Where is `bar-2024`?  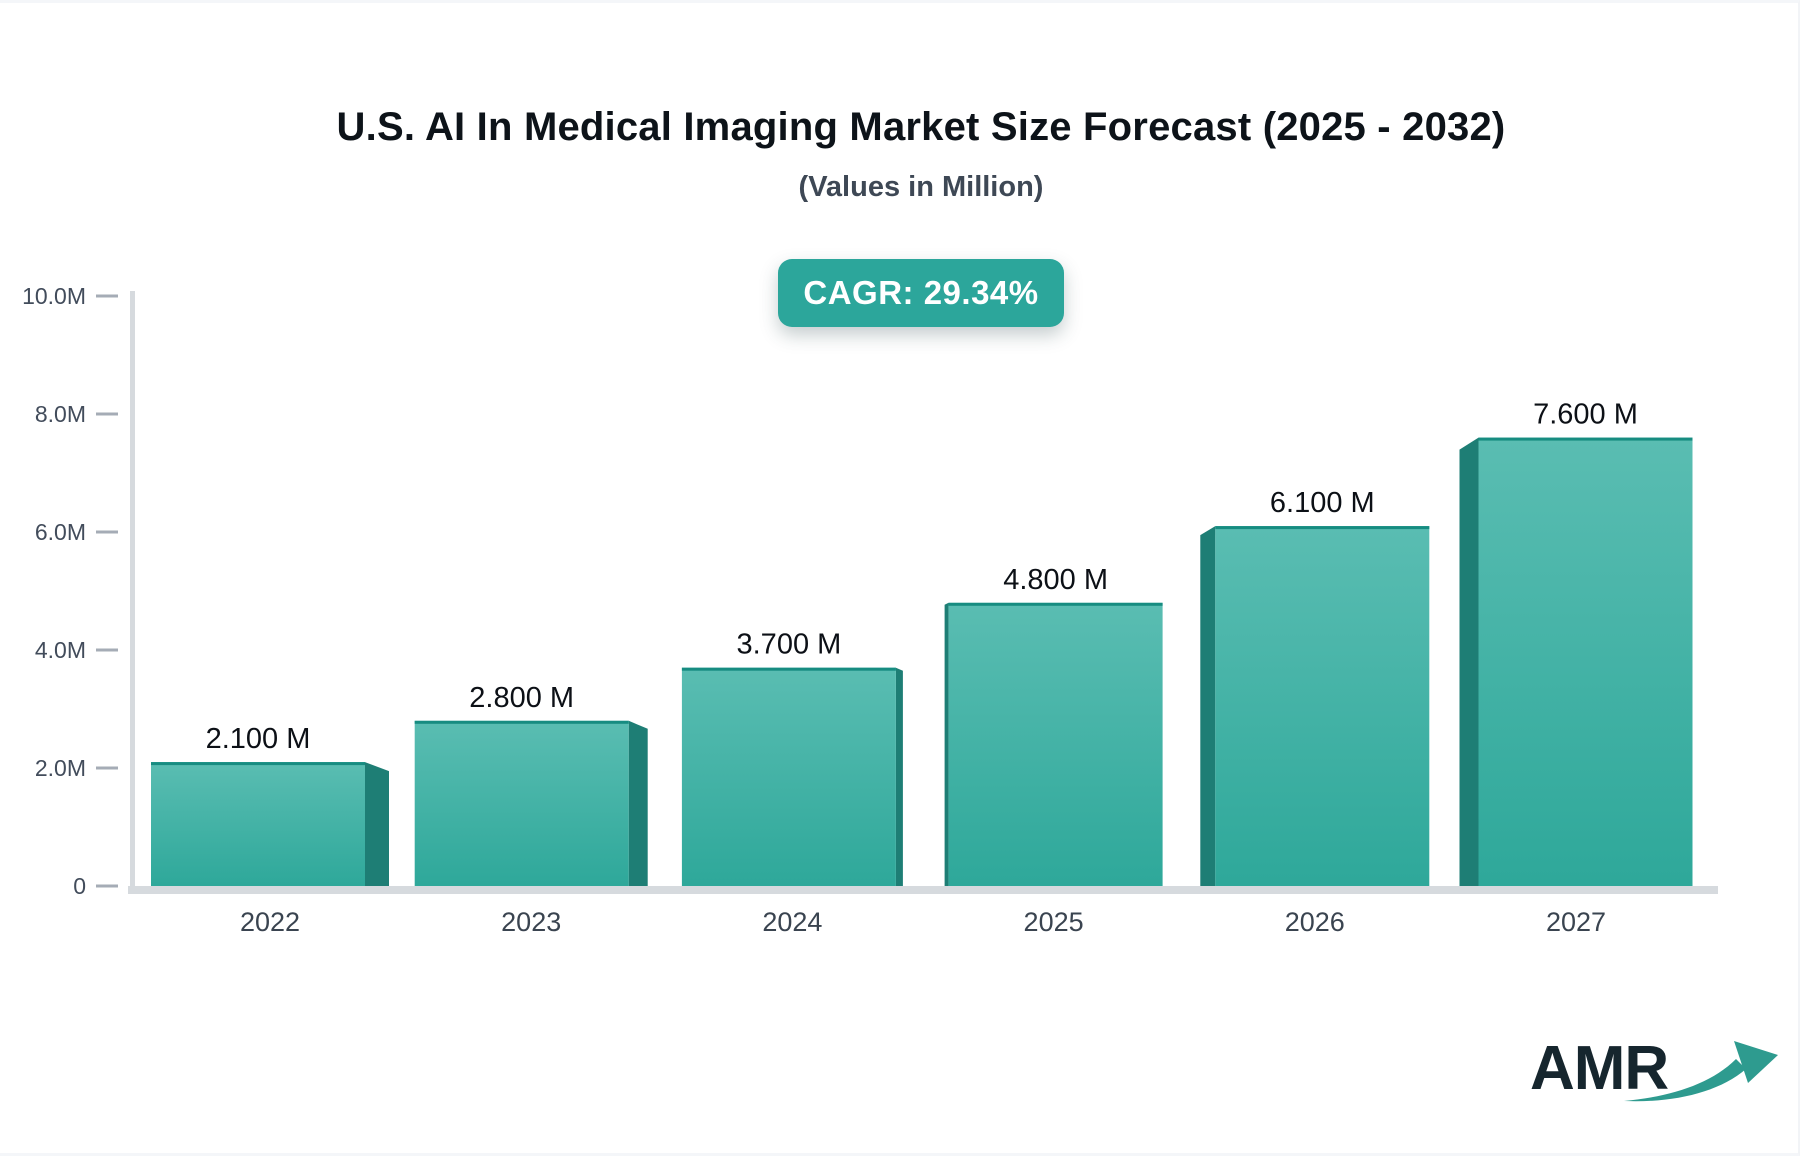 bar-2024 is located at coordinates (788, 776).